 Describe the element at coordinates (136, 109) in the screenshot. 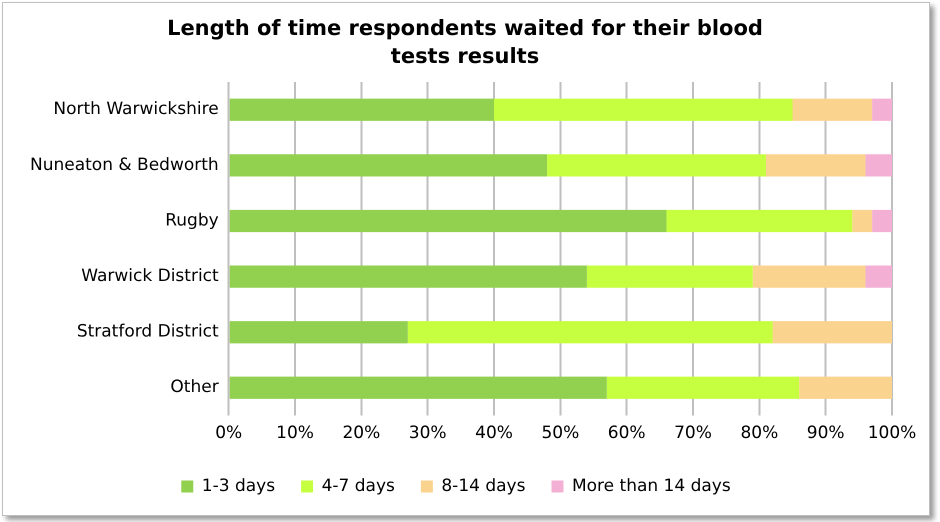

I see `y-tick-label: North Warwickshire` at that location.